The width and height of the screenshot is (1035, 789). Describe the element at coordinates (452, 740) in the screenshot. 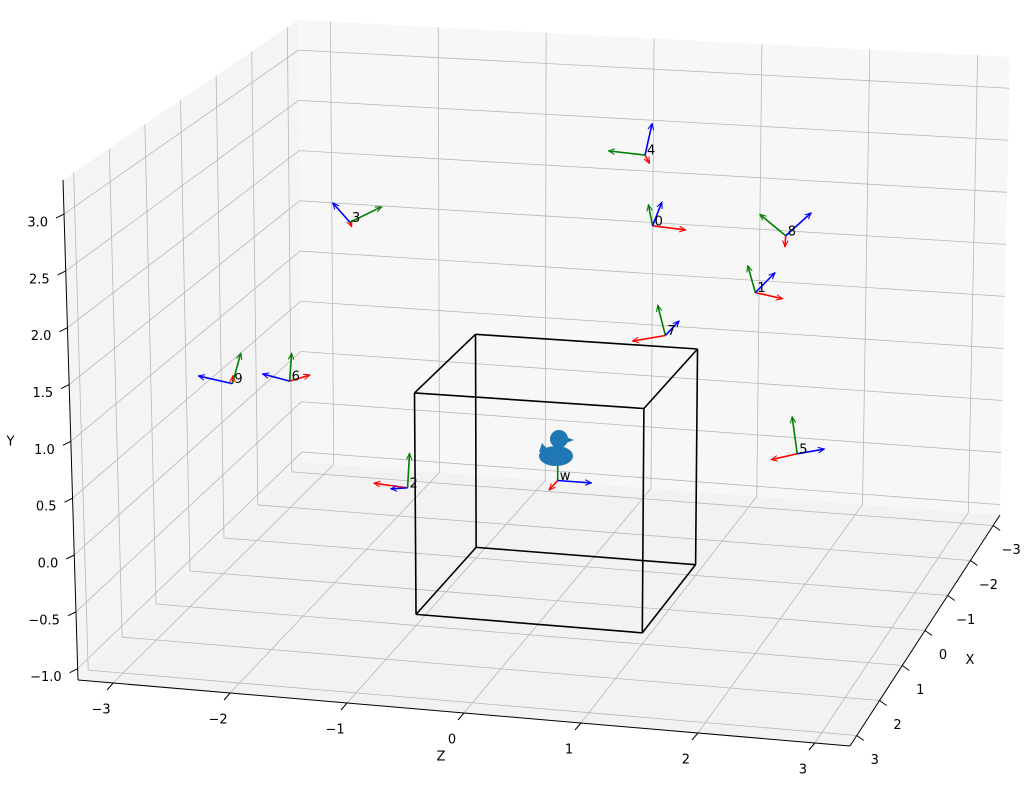

I see `z-tick-label: 0` at that location.